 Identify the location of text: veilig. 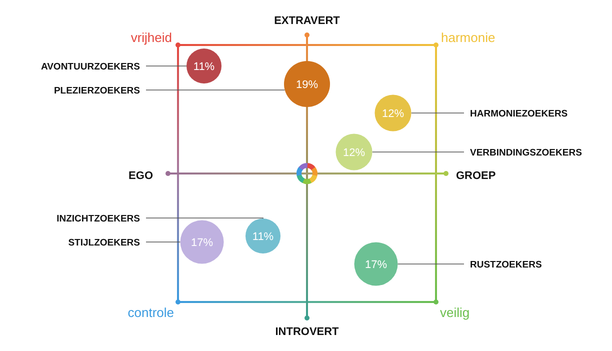
(455, 312).